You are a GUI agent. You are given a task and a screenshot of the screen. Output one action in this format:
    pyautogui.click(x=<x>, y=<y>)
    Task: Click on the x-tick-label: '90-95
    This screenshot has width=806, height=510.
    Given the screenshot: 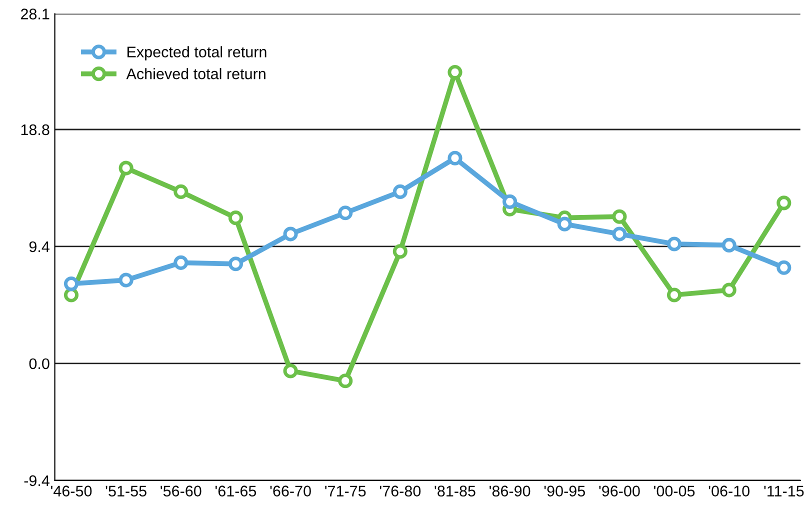 What is the action you would take?
    pyautogui.click(x=564, y=491)
    